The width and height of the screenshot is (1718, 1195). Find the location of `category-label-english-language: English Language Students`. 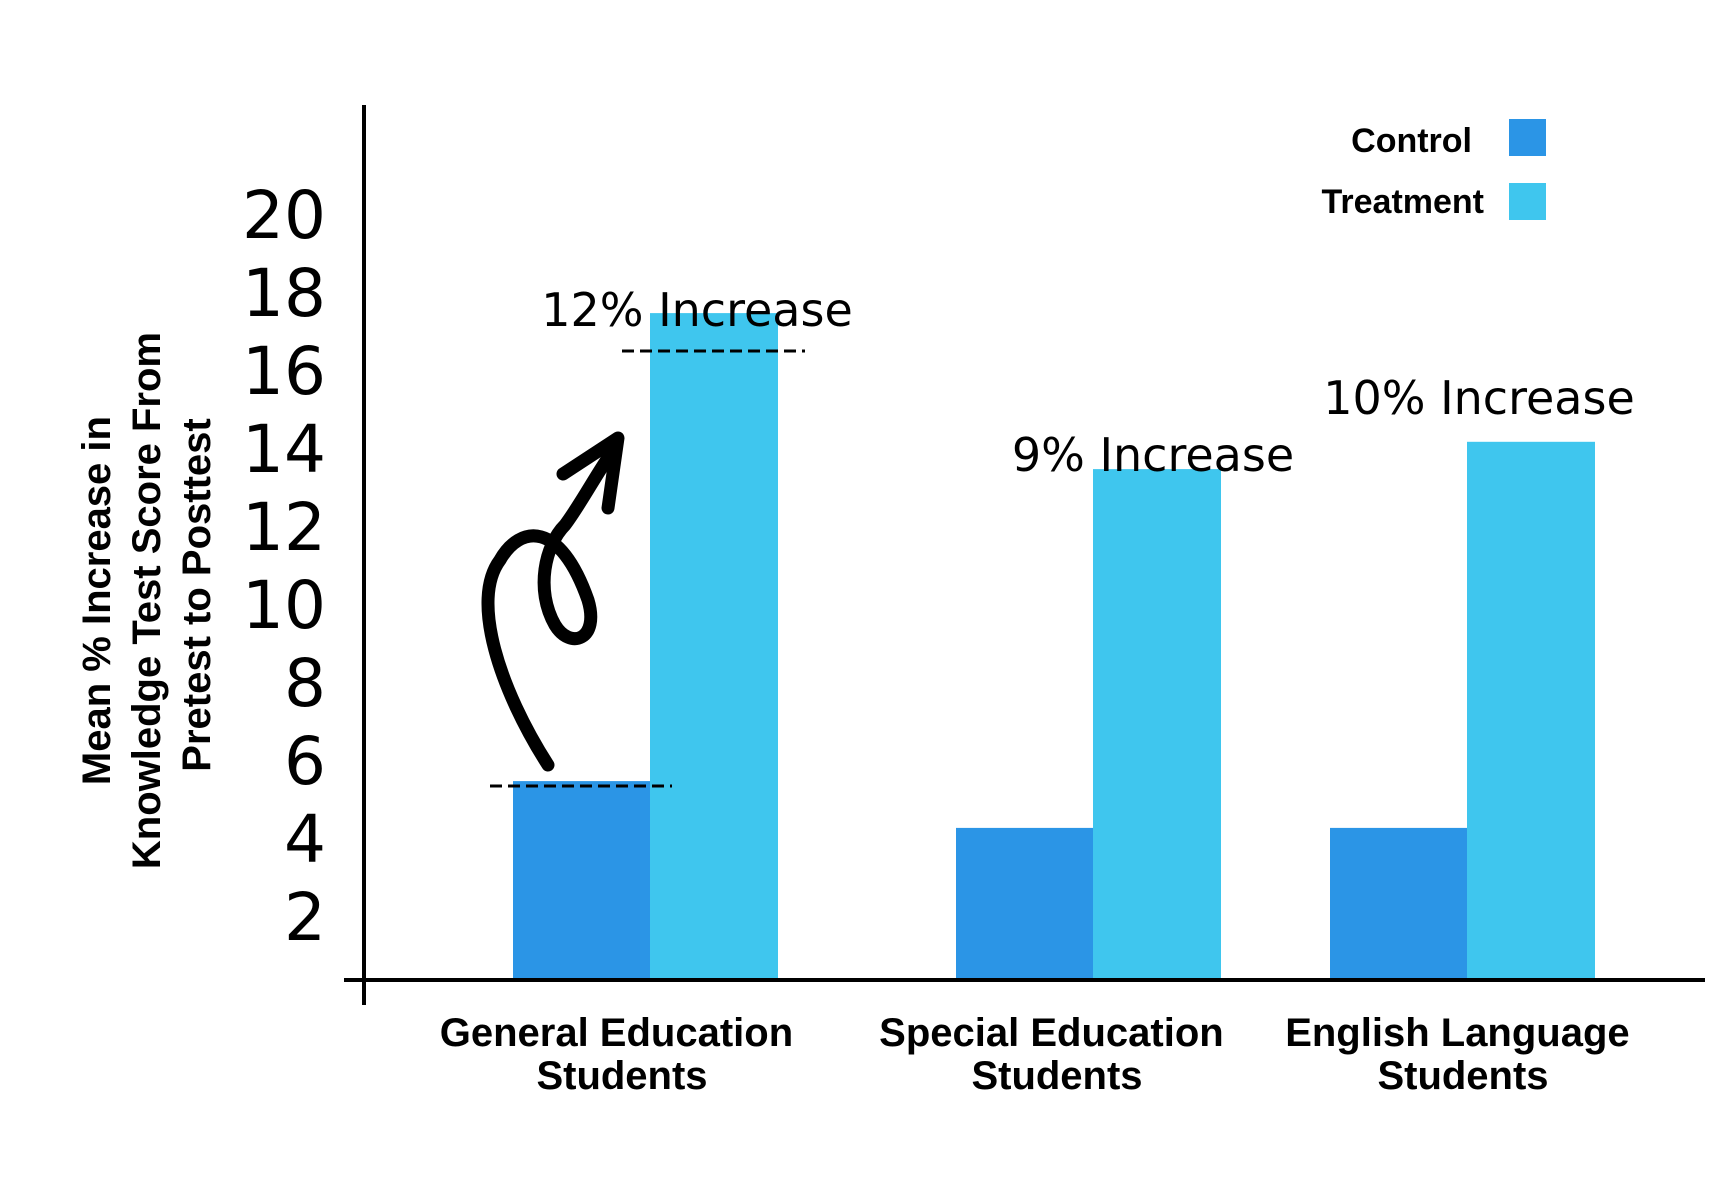

category-label-english-language: English Language Students is located at coordinates (1463, 1054).